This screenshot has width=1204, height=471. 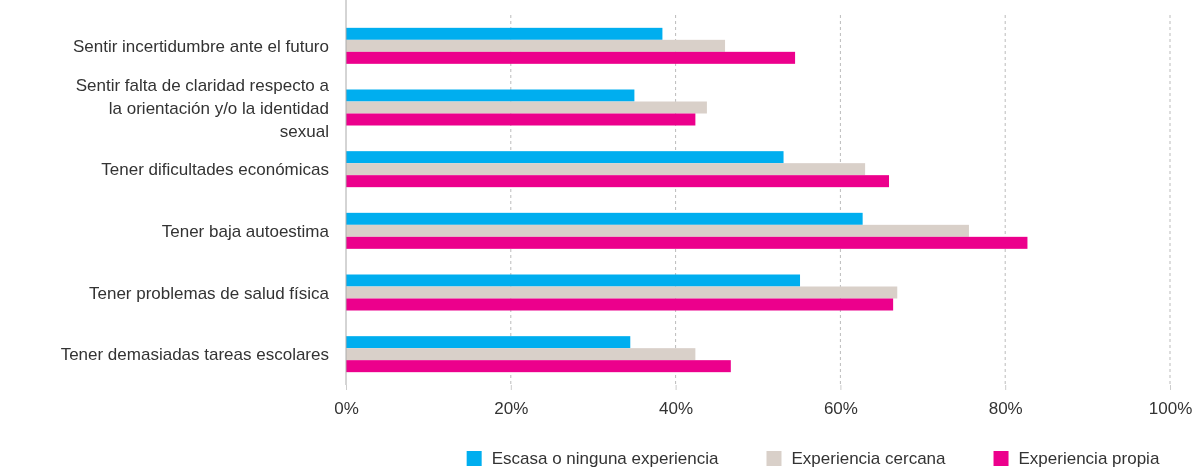 What do you see at coordinates (840, 409) in the screenshot?
I see `x-tick-label: 60%` at bounding box center [840, 409].